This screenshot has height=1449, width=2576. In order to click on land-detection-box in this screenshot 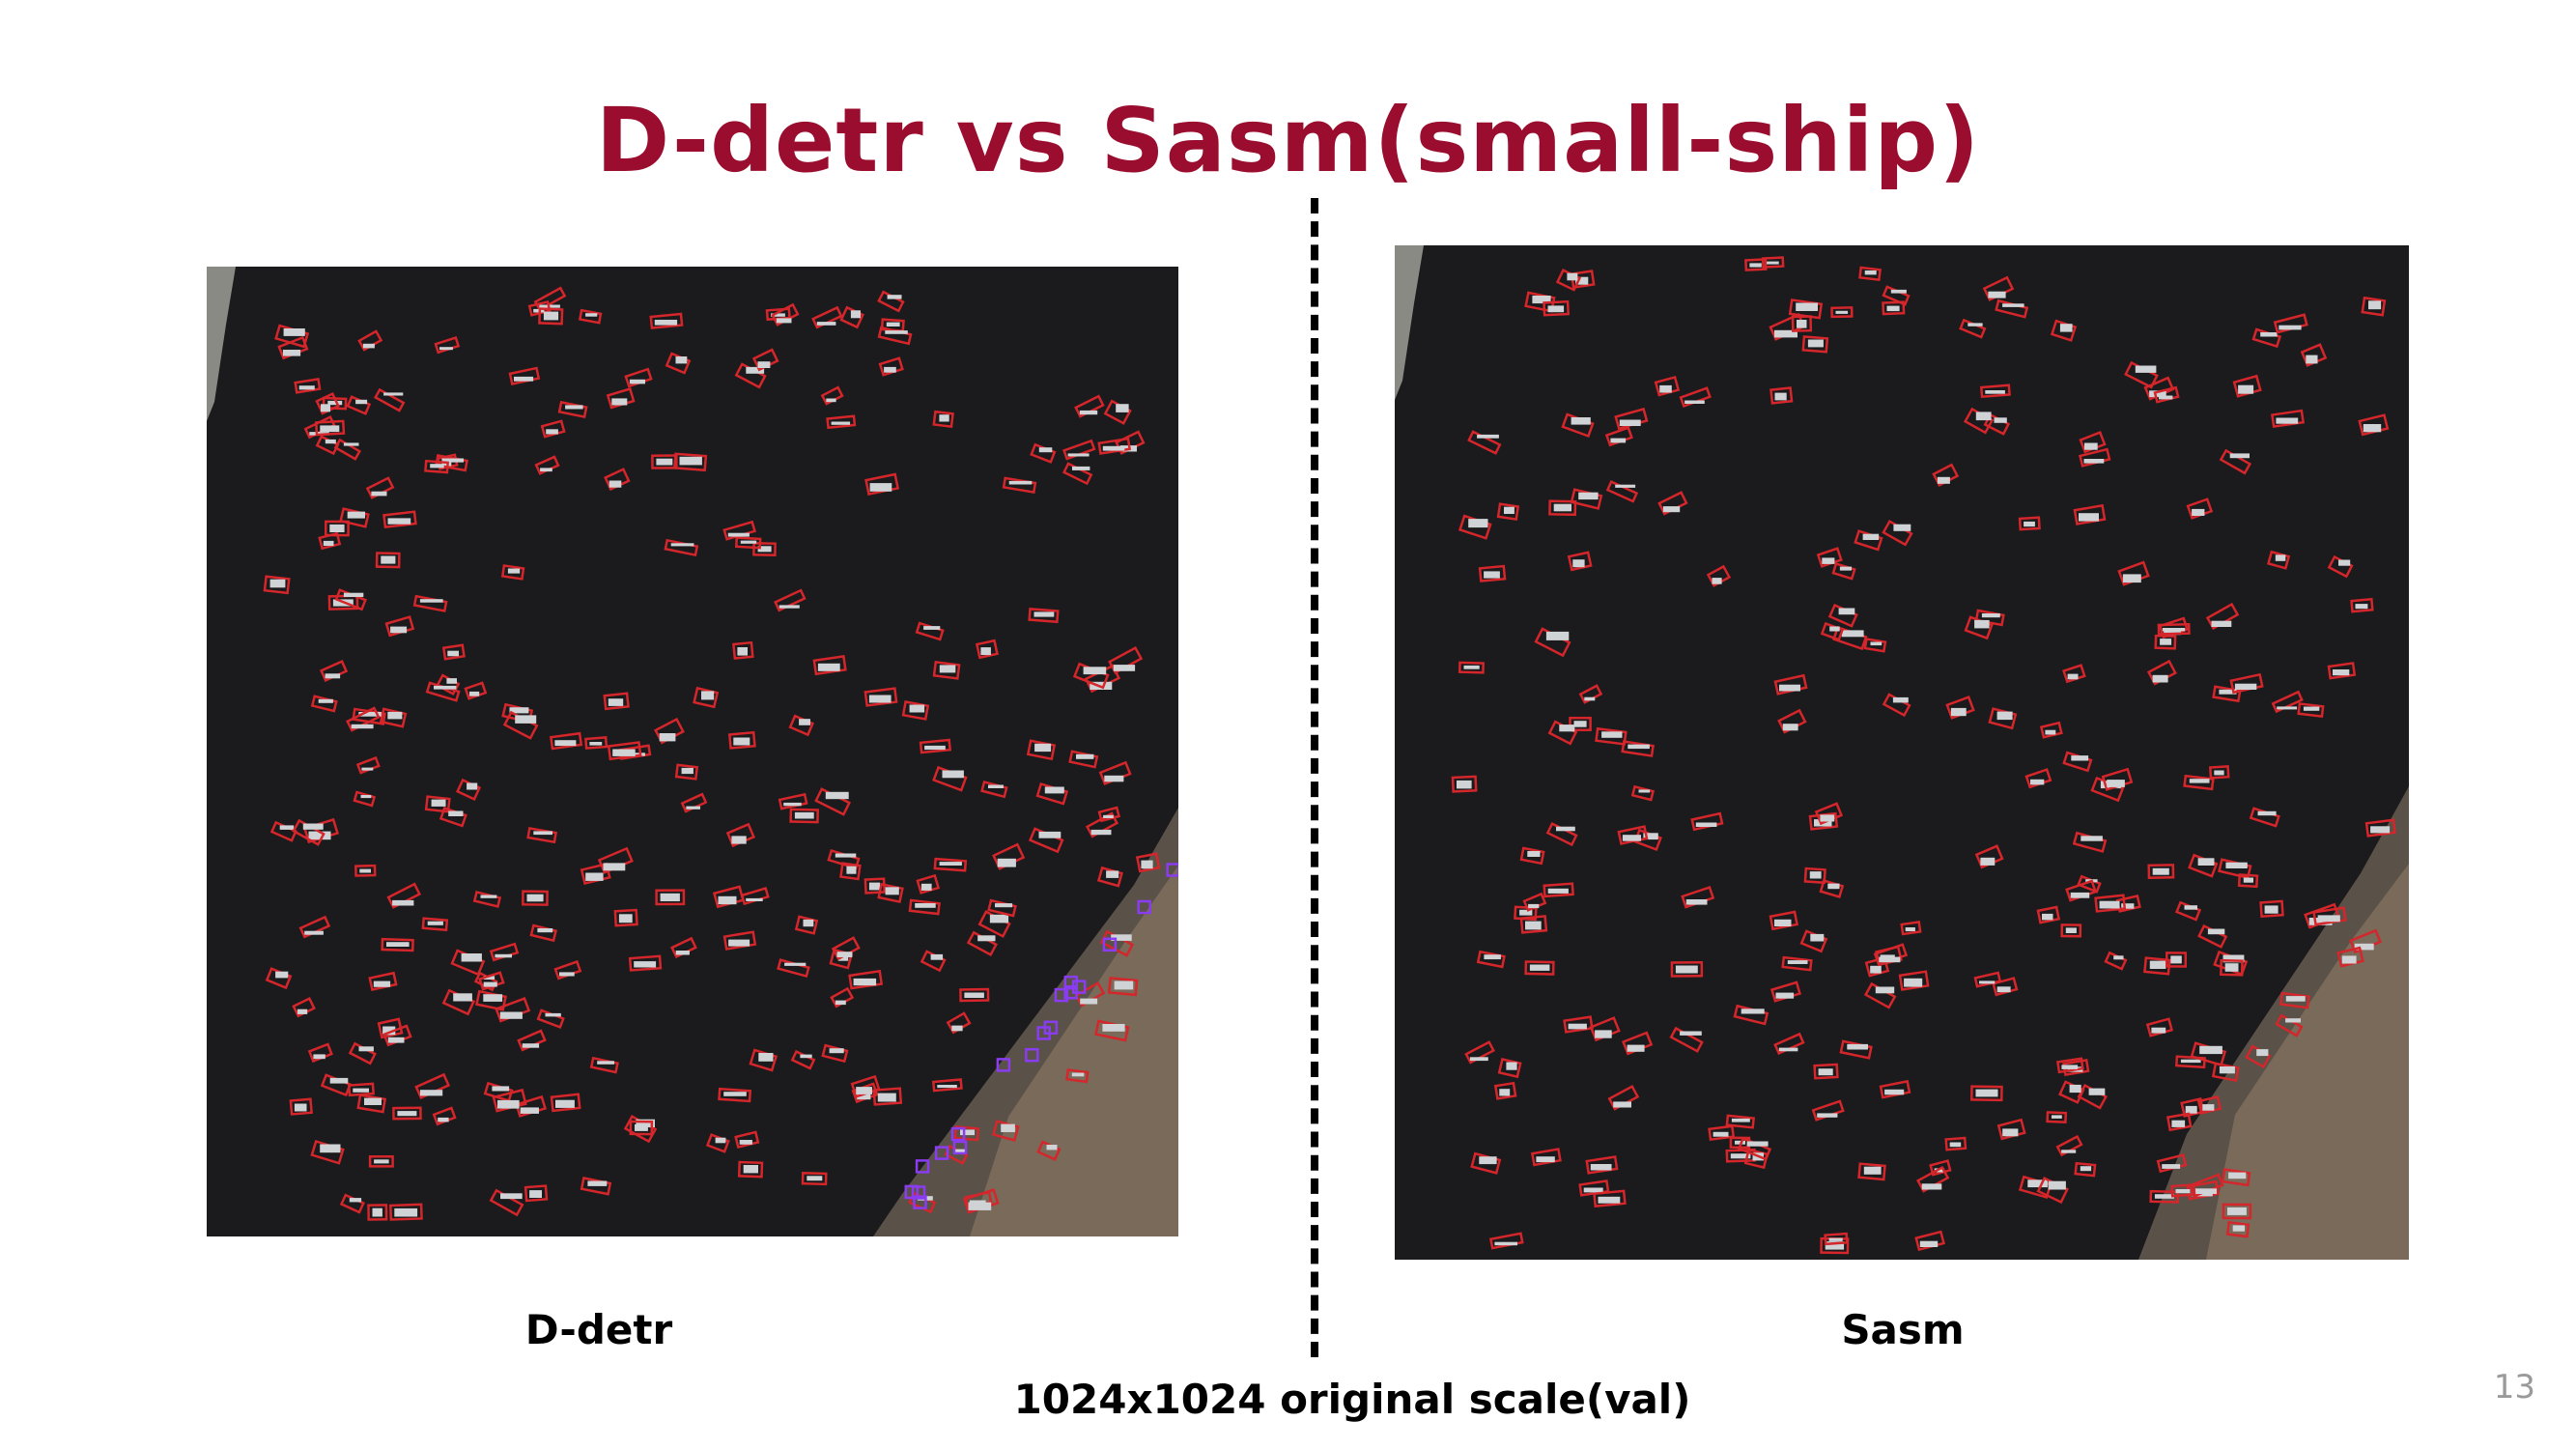, I will do `click(912, 1192)`.